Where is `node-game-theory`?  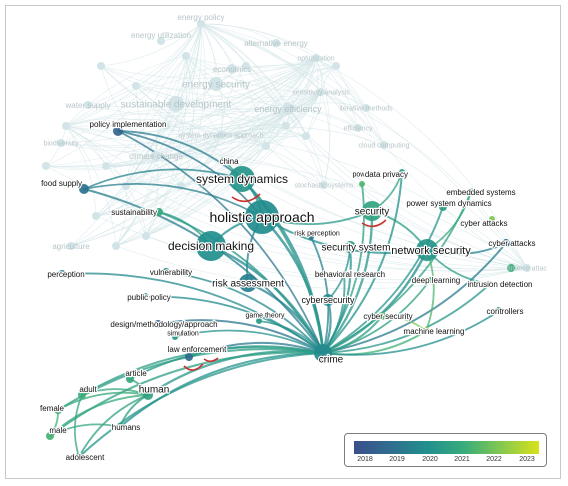
node-game-theory is located at coordinates (259, 321).